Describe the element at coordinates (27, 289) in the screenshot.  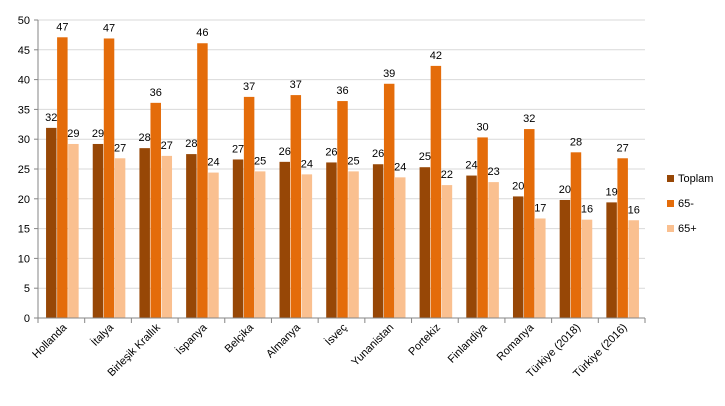
I see `y-tick-label: 5` at that location.